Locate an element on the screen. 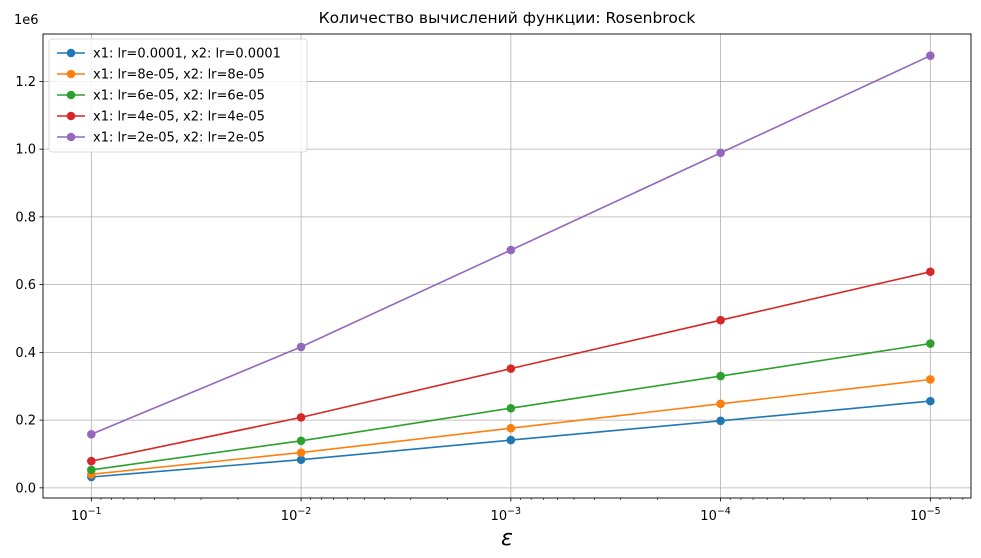 This screenshot has height=558, width=981. y-tick-label: 1.2 is located at coordinates (25, 82).